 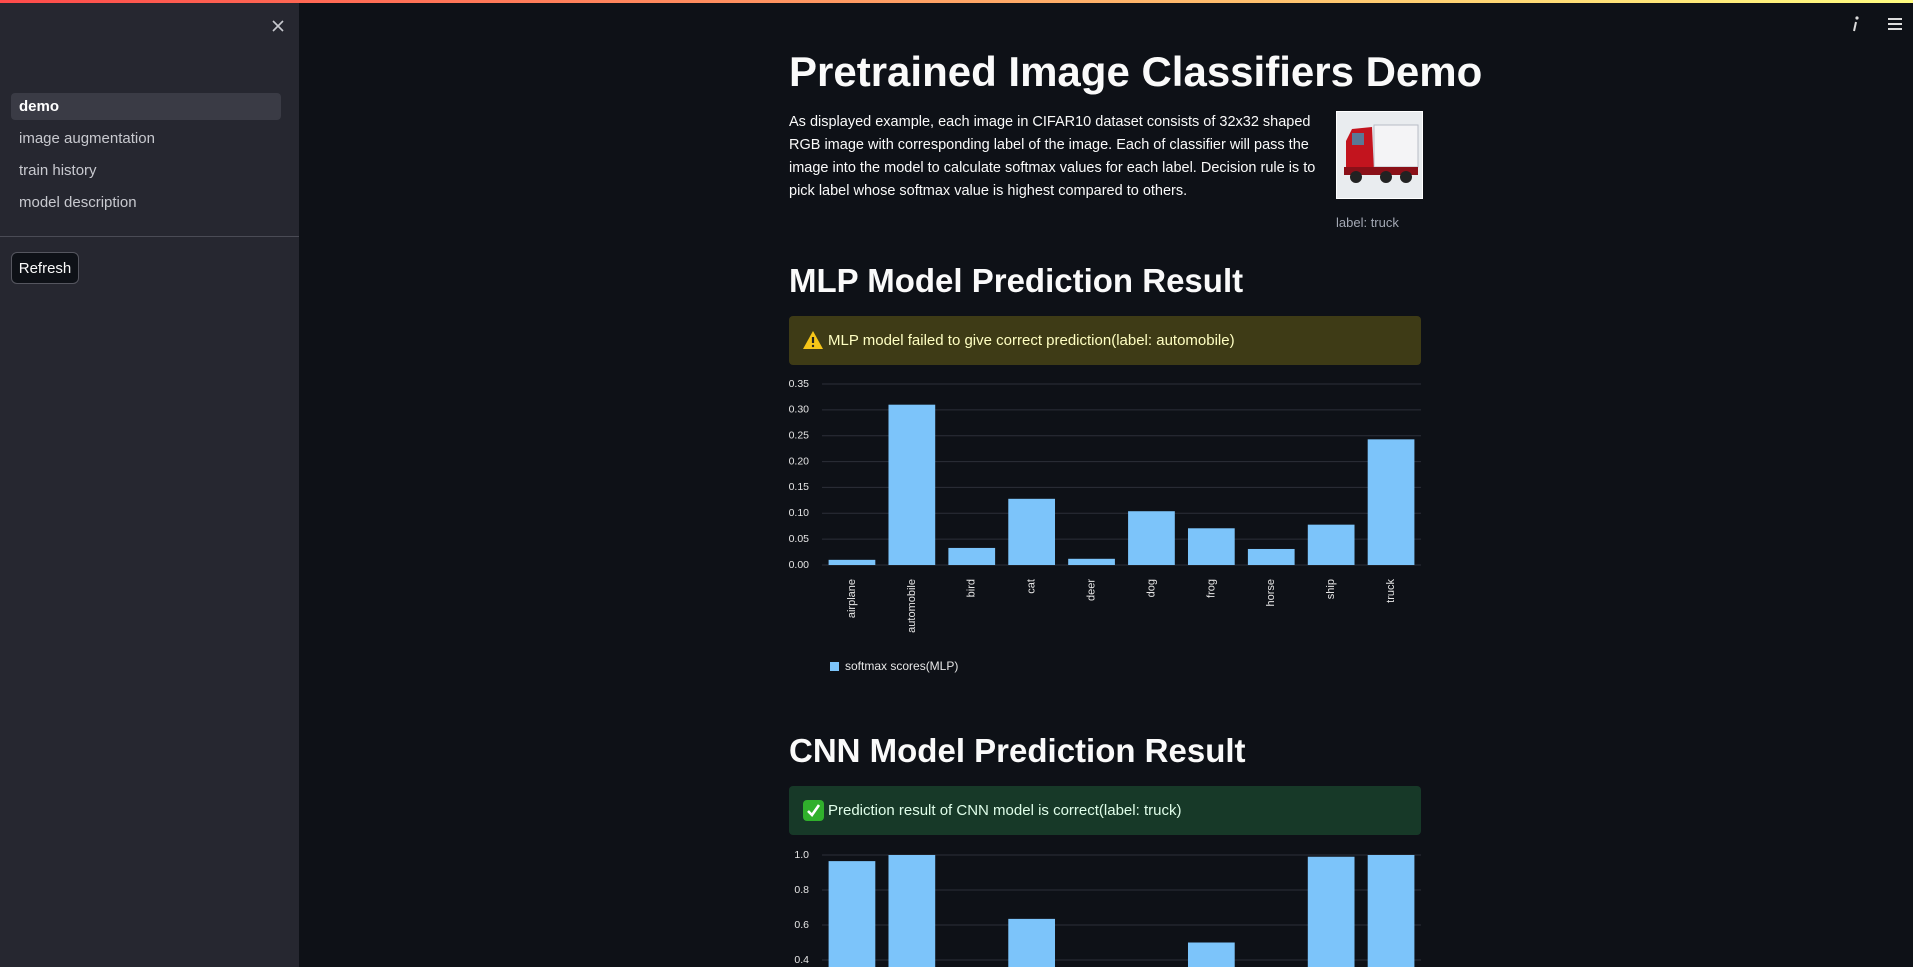 I want to click on y-tick-label: 0.8, so click(x=801, y=890).